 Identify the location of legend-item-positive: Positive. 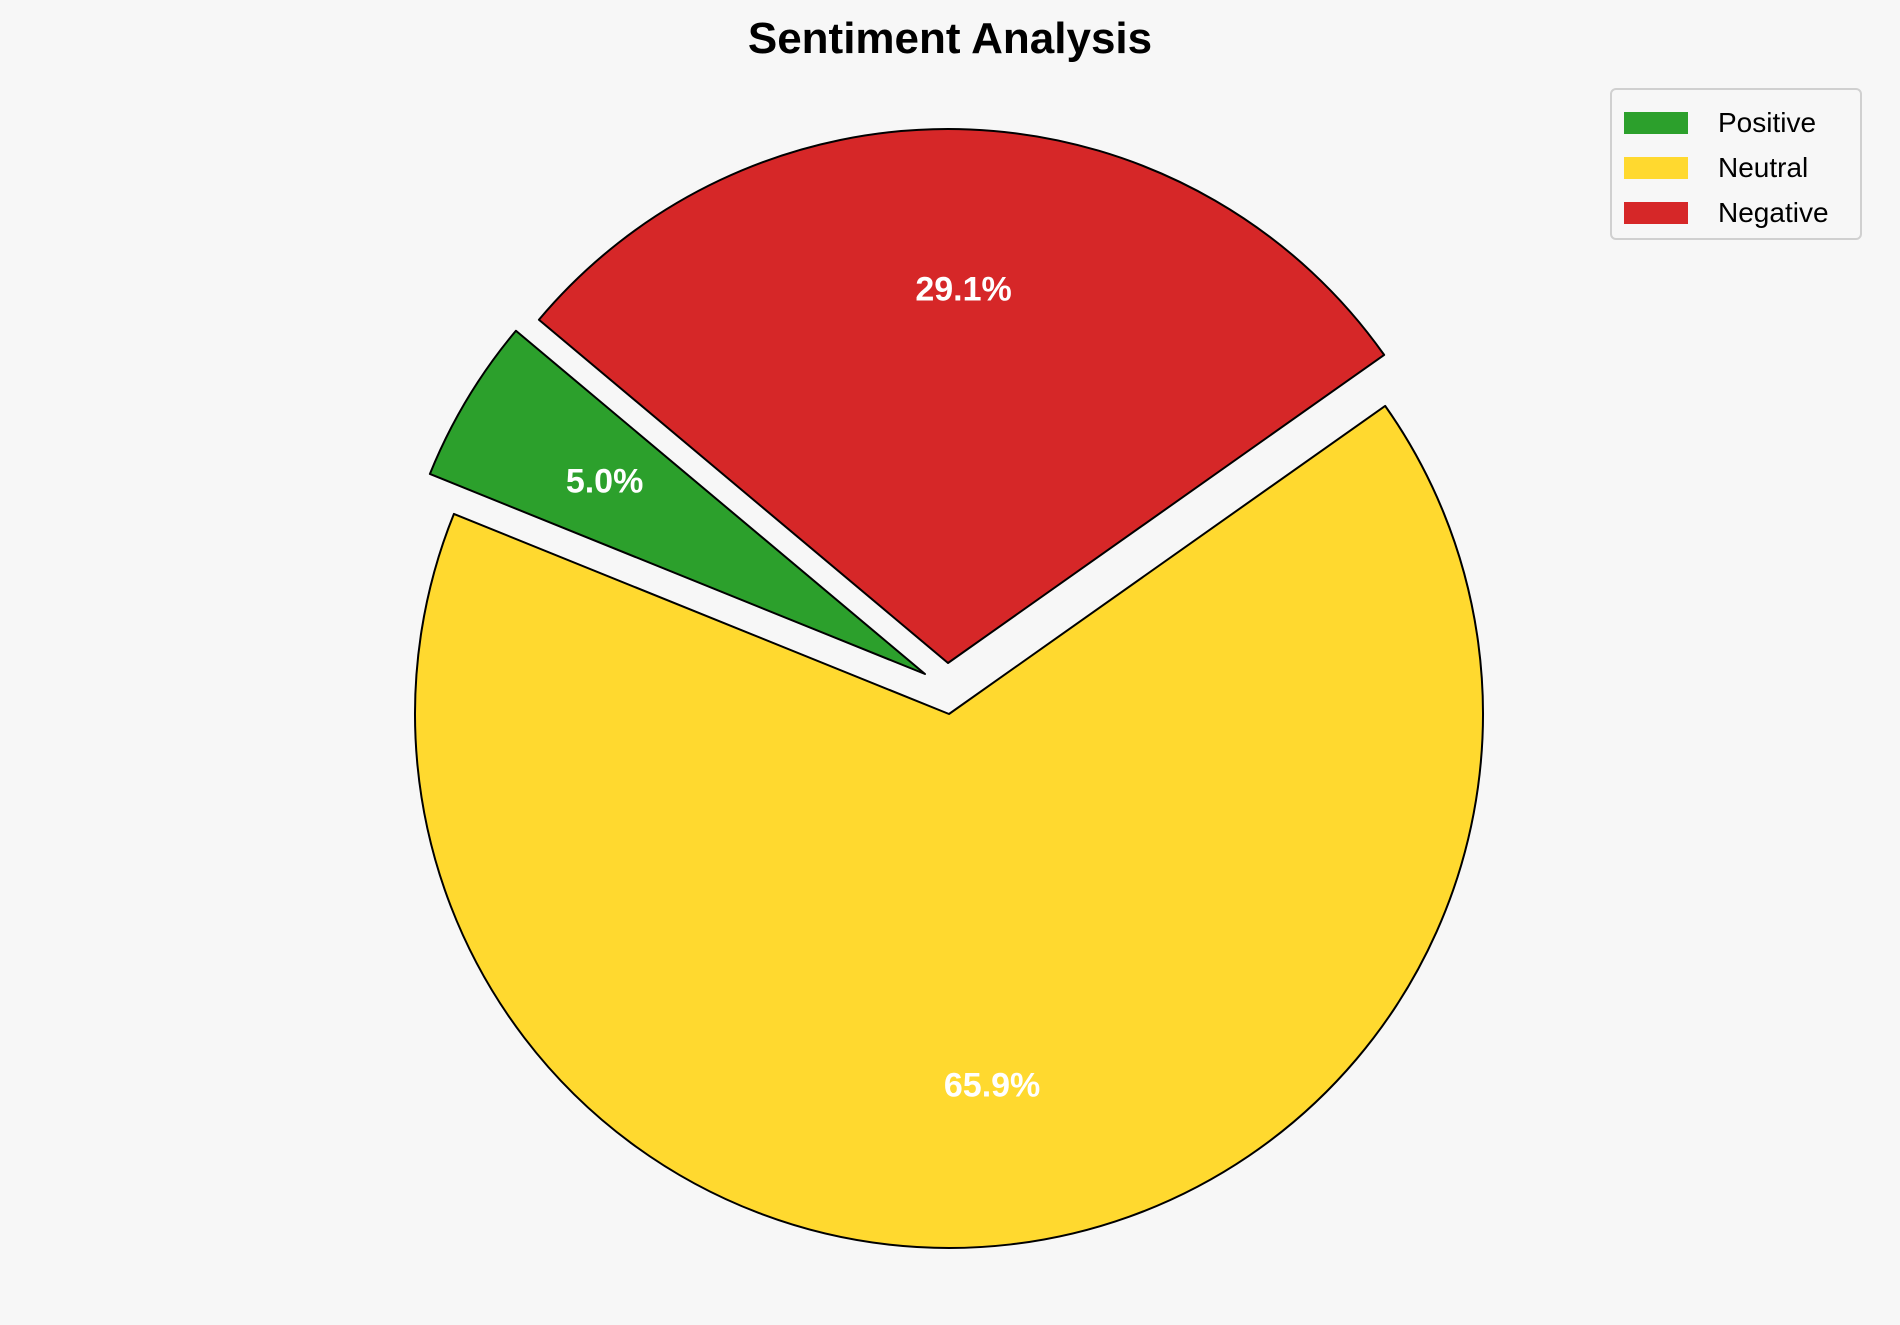
(1742, 122).